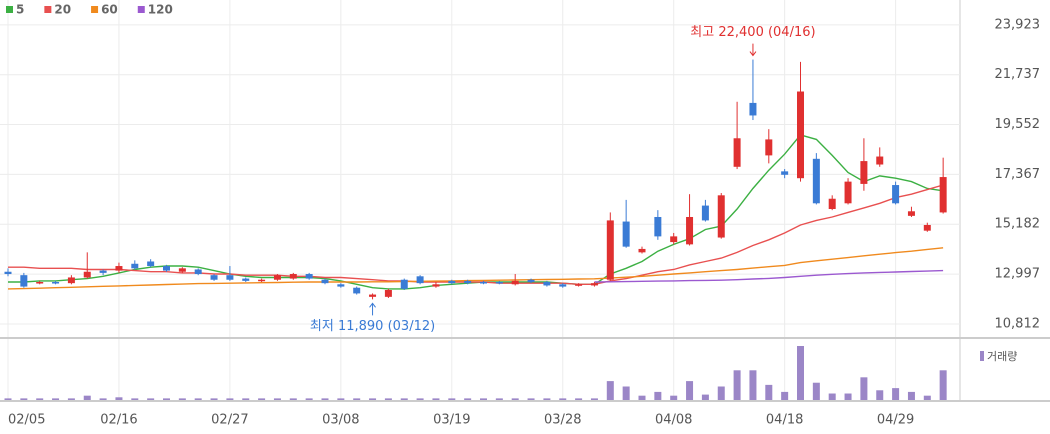 This screenshot has height=434, width=1050. I want to click on y-tick-label: 15,182, so click(1018, 224).